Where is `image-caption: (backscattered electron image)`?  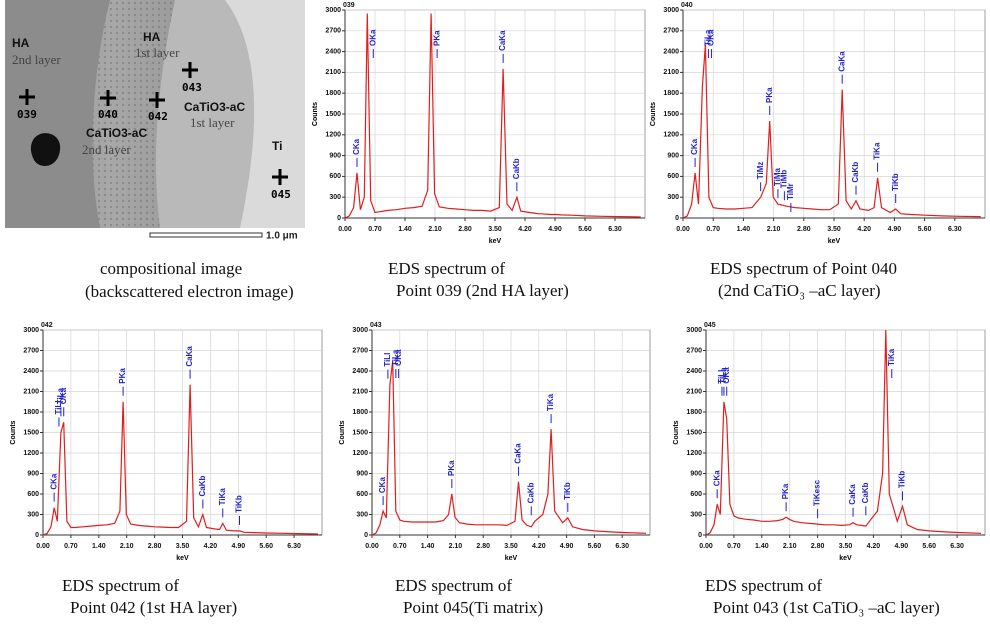
image-caption: (backscattered electron image) is located at coordinates (189, 291).